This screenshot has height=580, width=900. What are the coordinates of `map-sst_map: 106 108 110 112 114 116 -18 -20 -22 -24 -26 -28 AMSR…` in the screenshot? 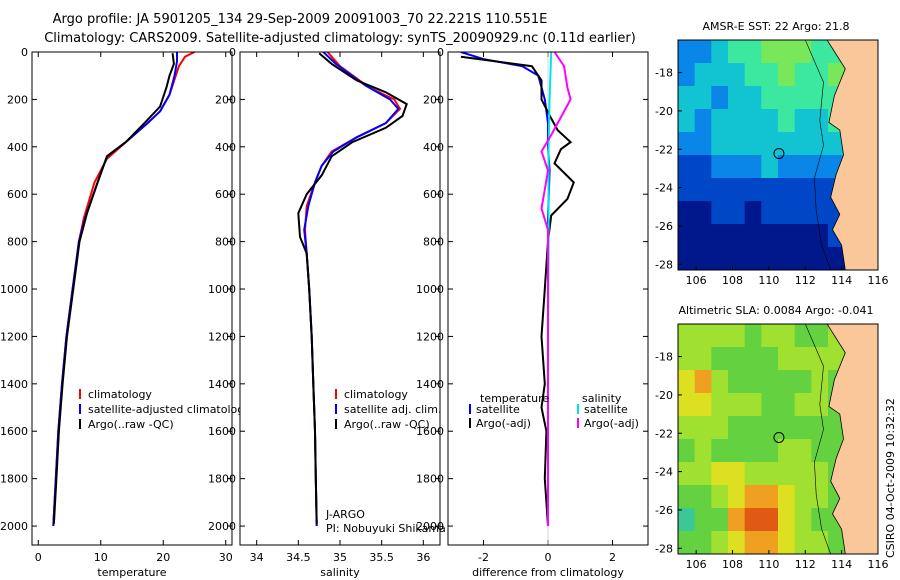 It's located at (771, 153).